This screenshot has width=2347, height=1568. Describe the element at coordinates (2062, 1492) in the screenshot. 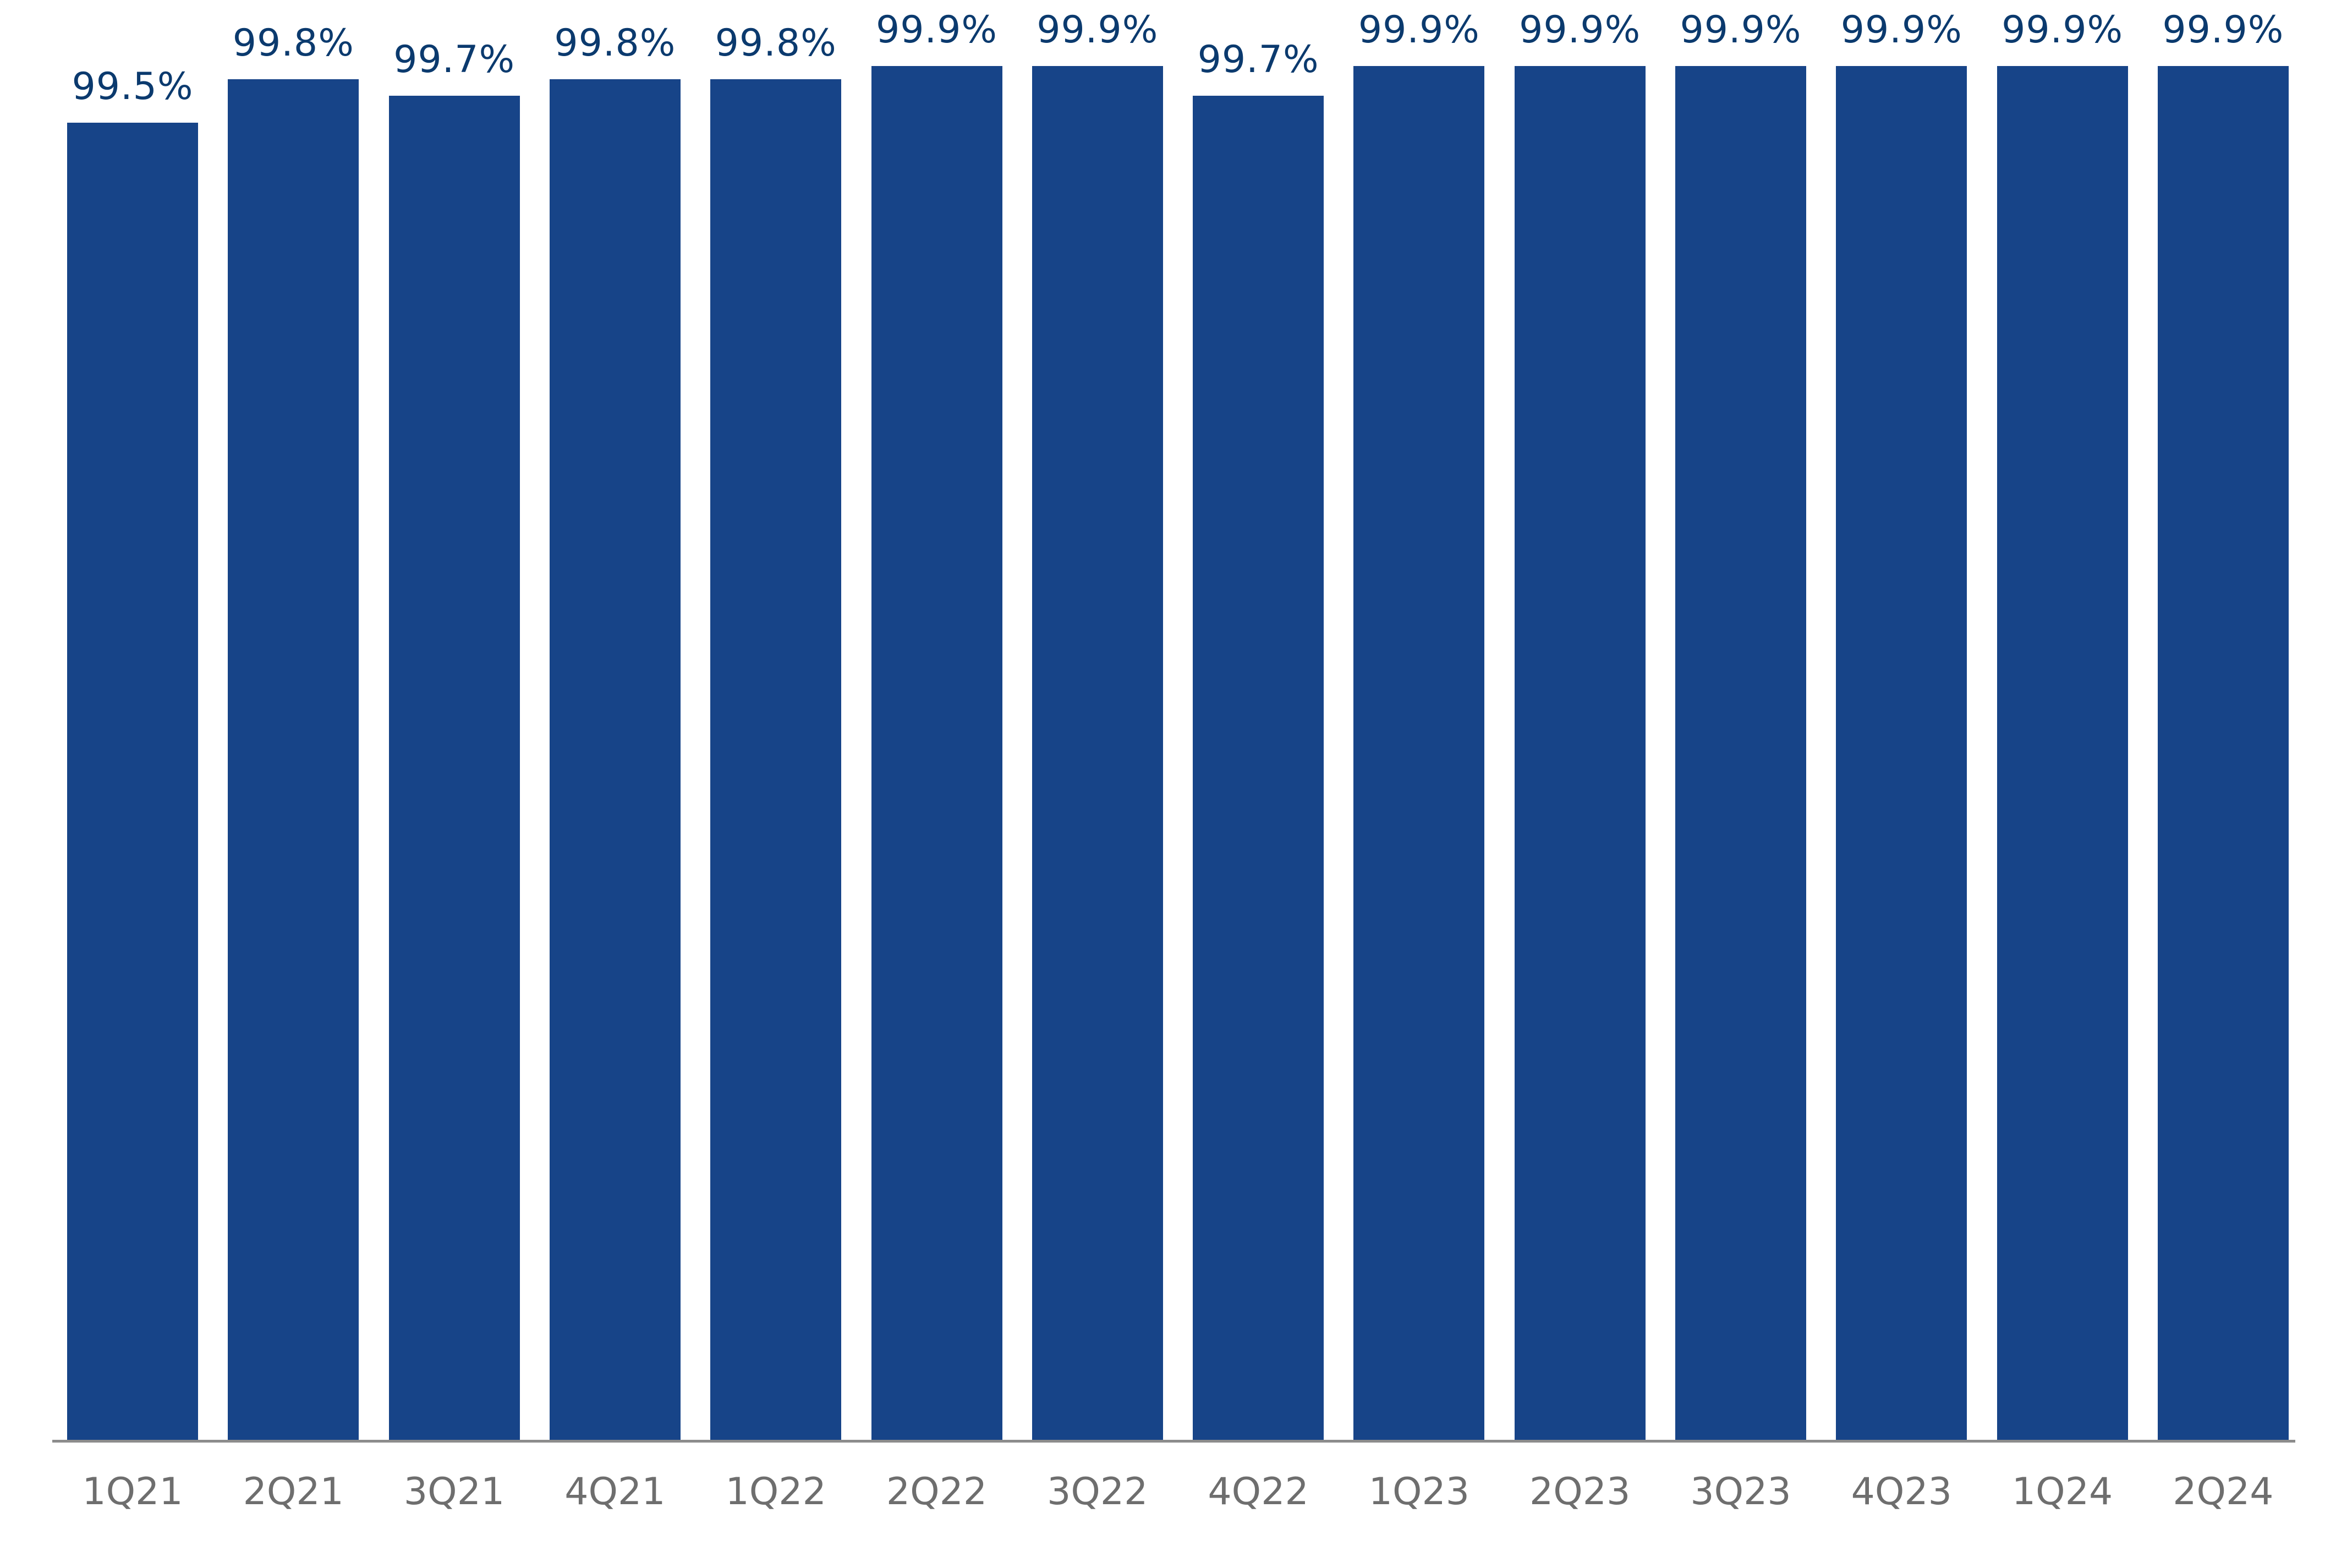

I see `x-tick-label: 1Q24` at that location.